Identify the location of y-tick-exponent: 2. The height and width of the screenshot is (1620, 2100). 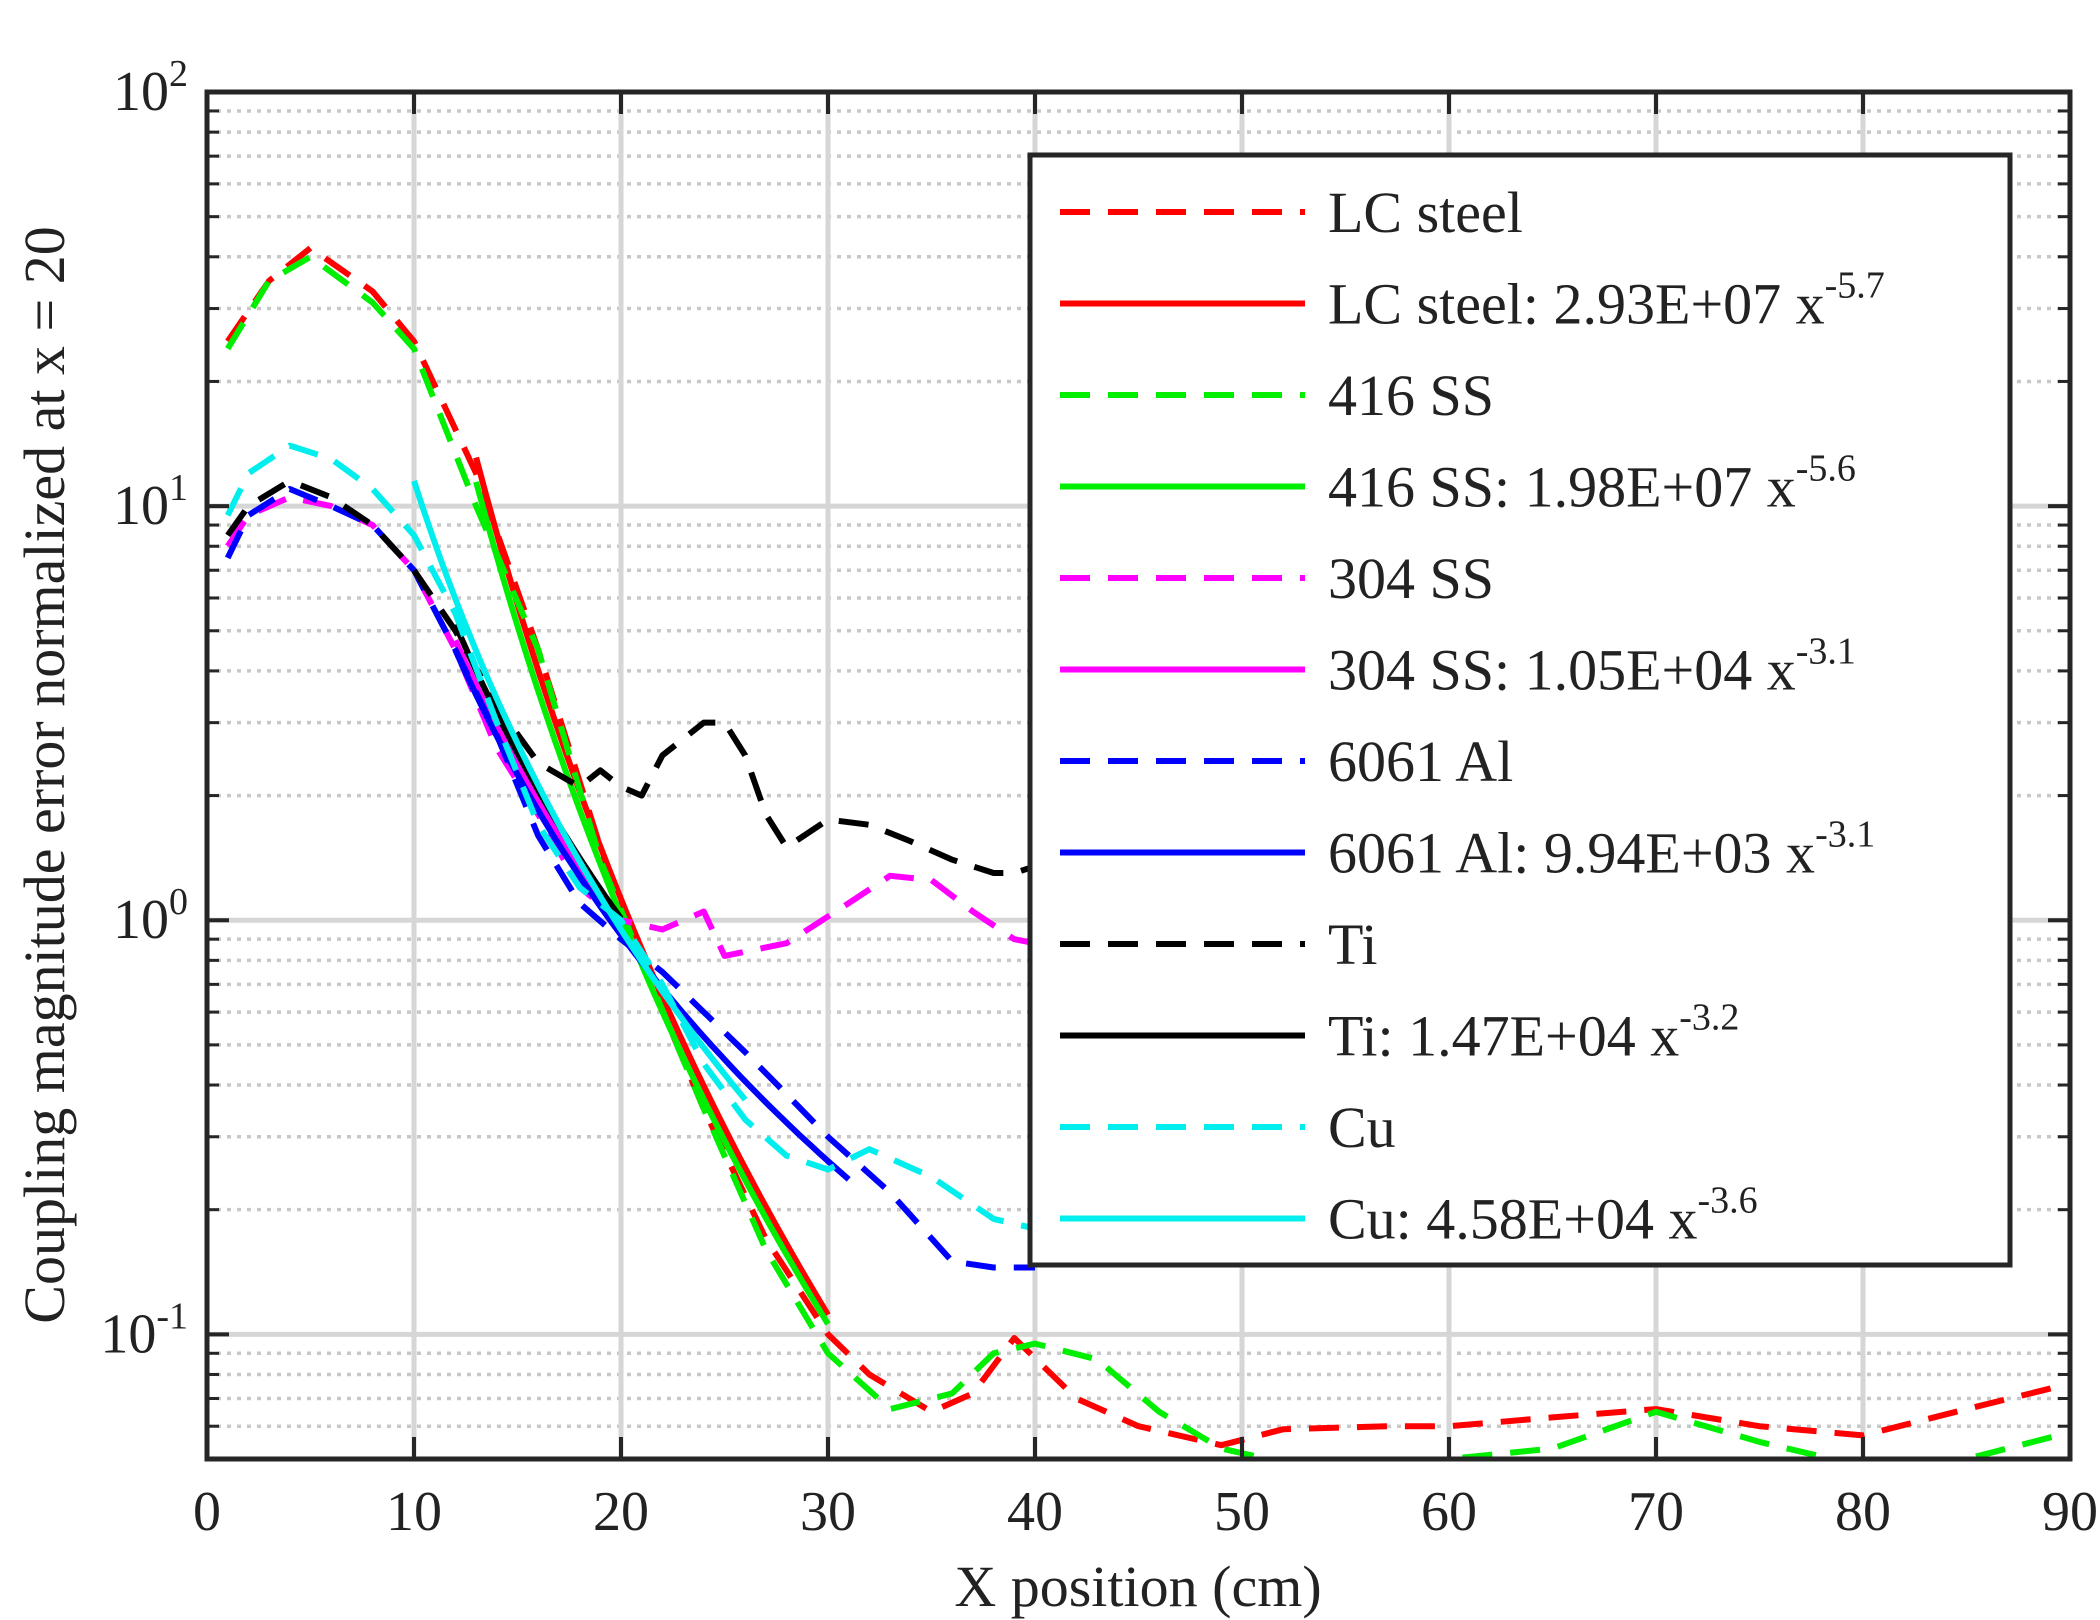
(178, 74).